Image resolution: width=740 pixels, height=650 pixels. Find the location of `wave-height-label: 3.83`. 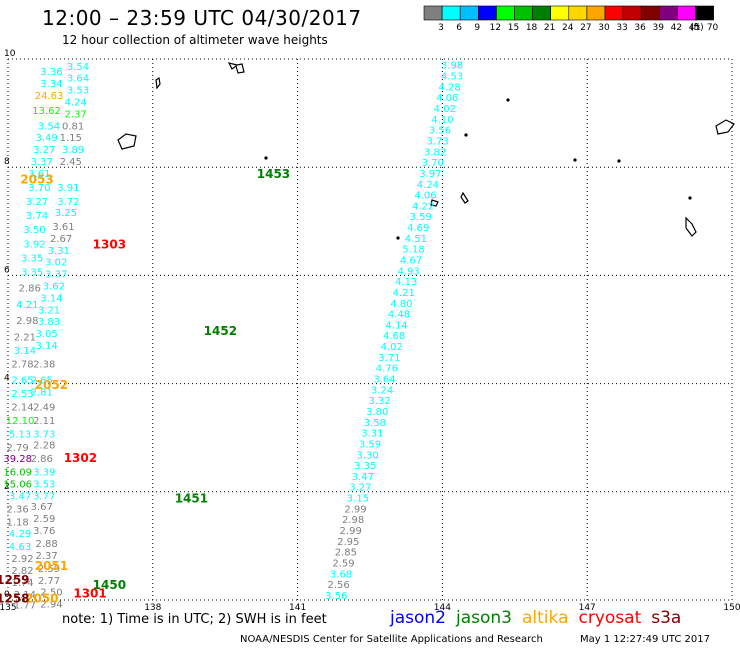

wave-height-label: 3.83 is located at coordinates (49, 322).